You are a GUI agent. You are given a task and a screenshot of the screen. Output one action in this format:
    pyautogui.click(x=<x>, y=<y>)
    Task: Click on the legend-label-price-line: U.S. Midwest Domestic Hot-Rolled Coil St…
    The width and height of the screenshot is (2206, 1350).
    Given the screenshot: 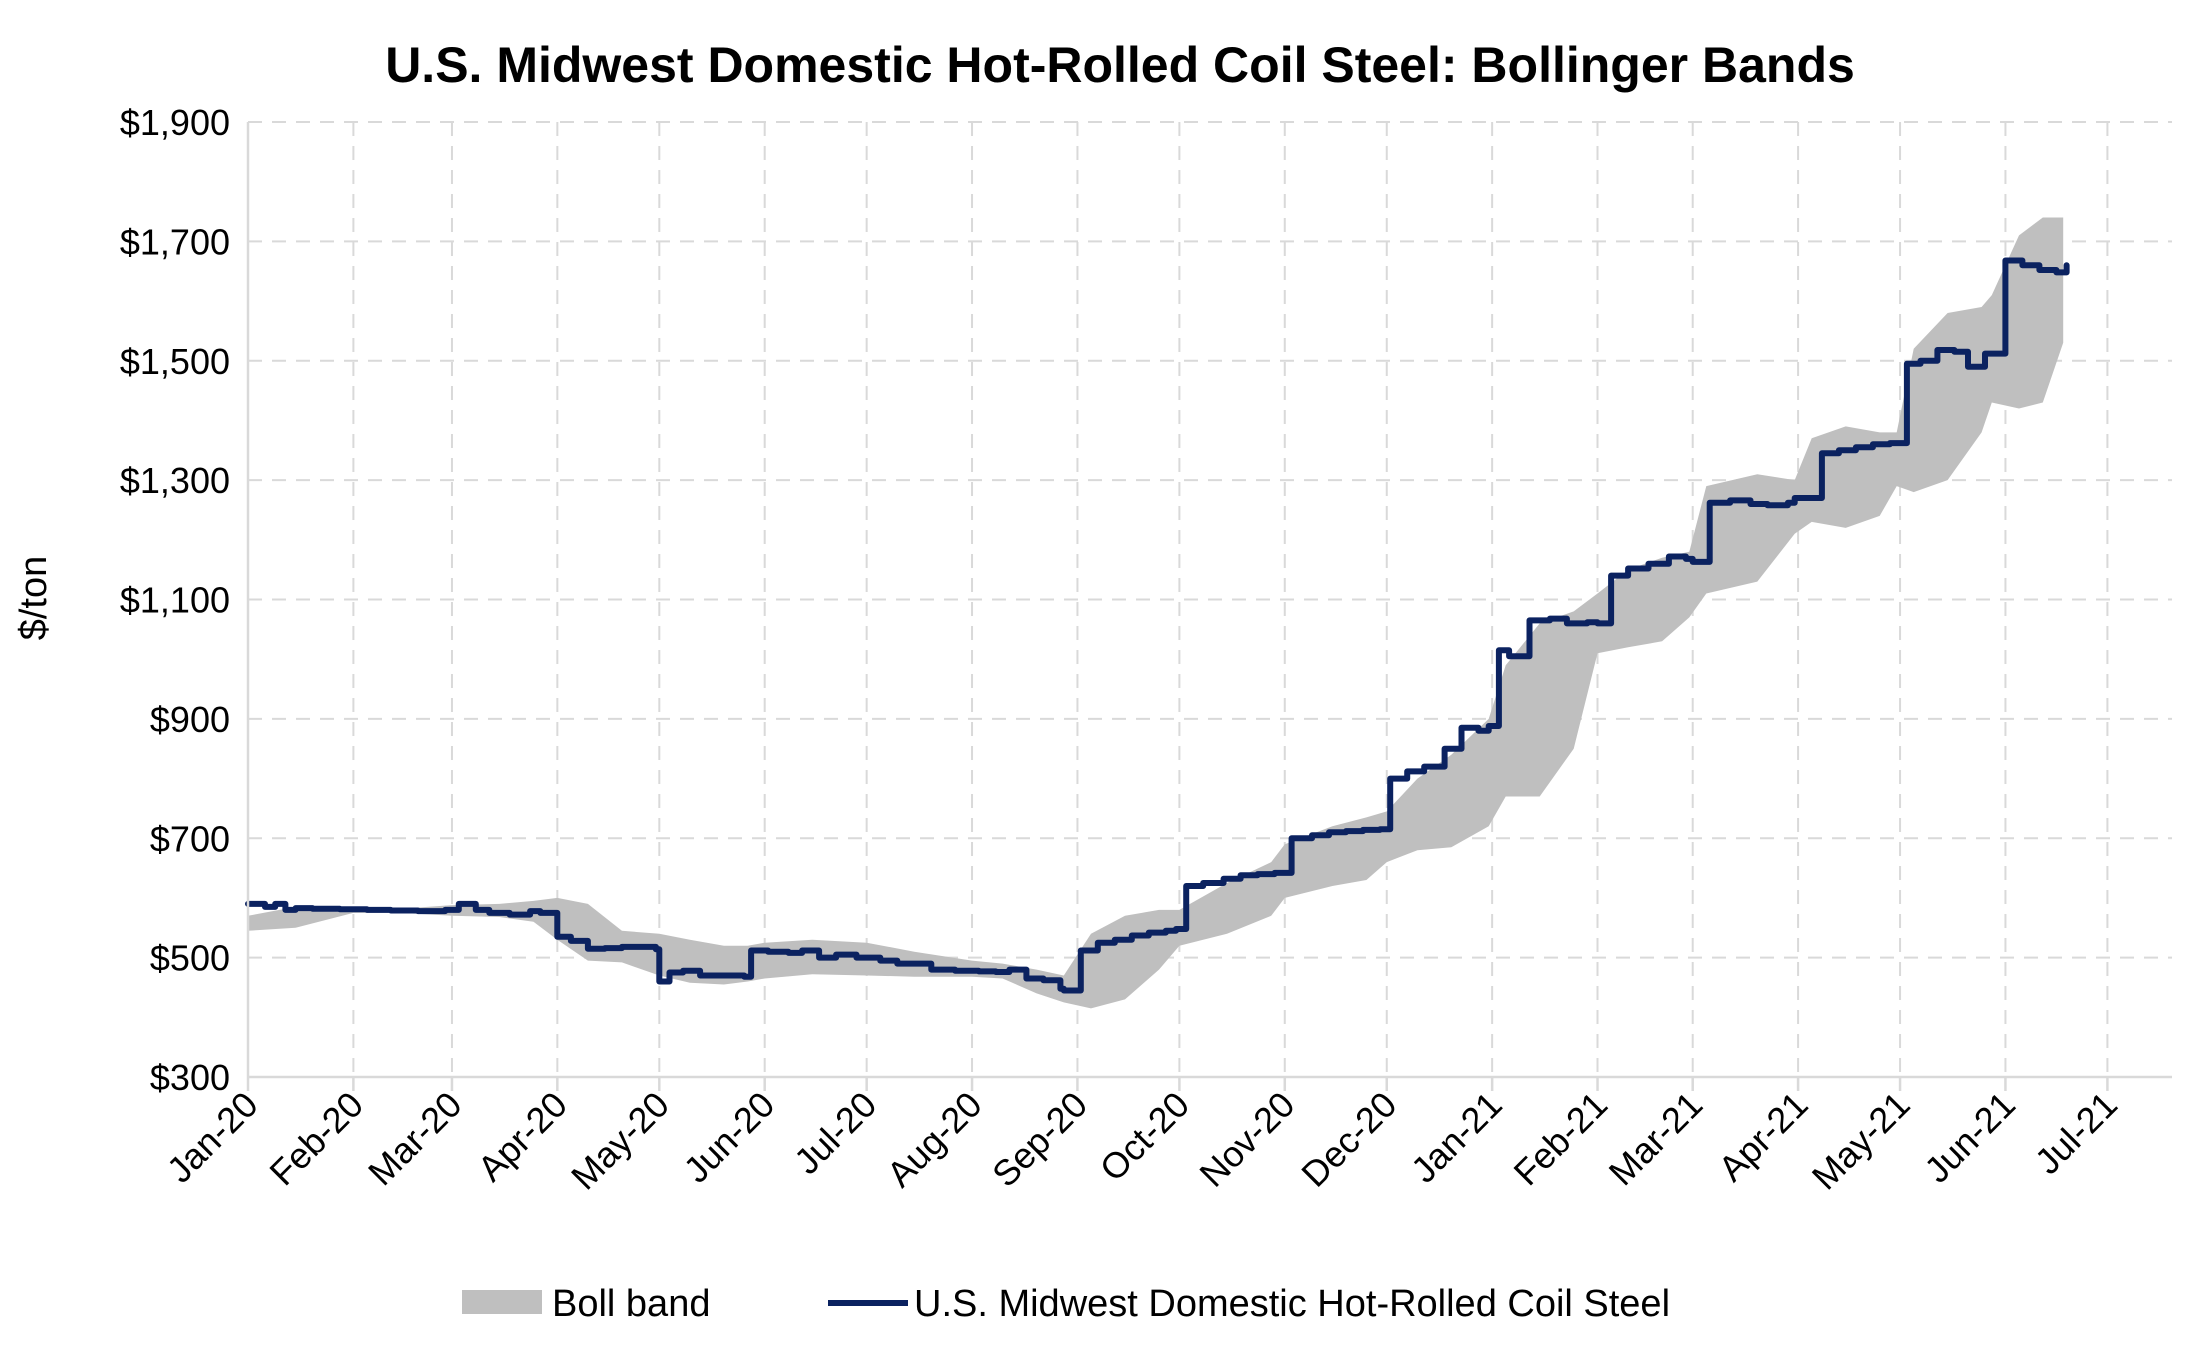 What is the action you would take?
    pyautogui.click(x=1292, y=1304)
    